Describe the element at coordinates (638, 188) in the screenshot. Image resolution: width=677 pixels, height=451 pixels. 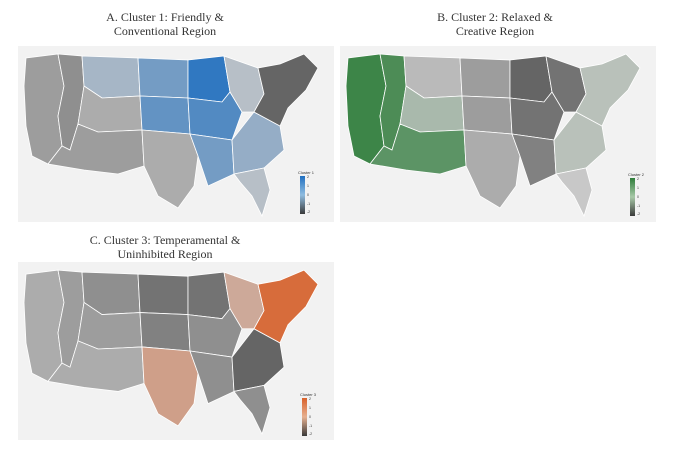
I see `panel-b-legend-tick: 1` at that location.